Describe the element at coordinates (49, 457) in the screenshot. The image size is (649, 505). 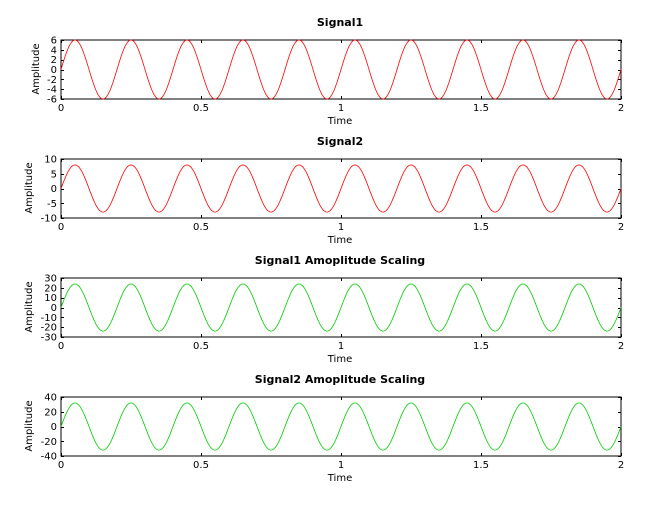
I see `y-tick-label: -40` at that location.